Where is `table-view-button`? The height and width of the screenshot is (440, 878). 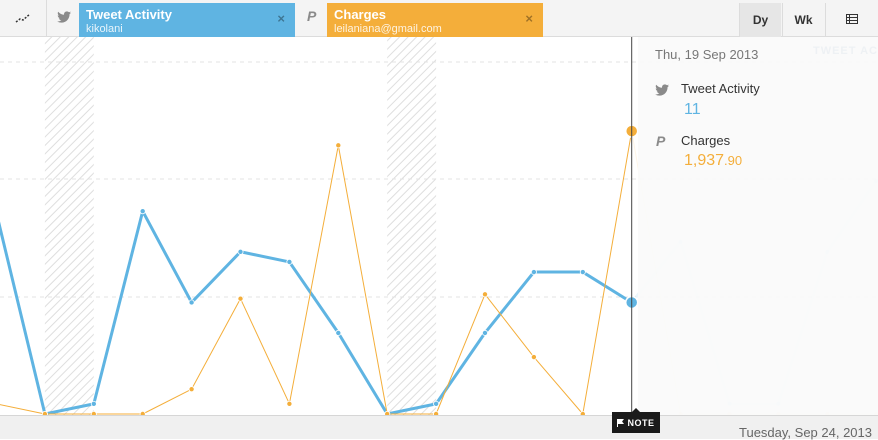
table-view-button is located at coordinates (851, 20).